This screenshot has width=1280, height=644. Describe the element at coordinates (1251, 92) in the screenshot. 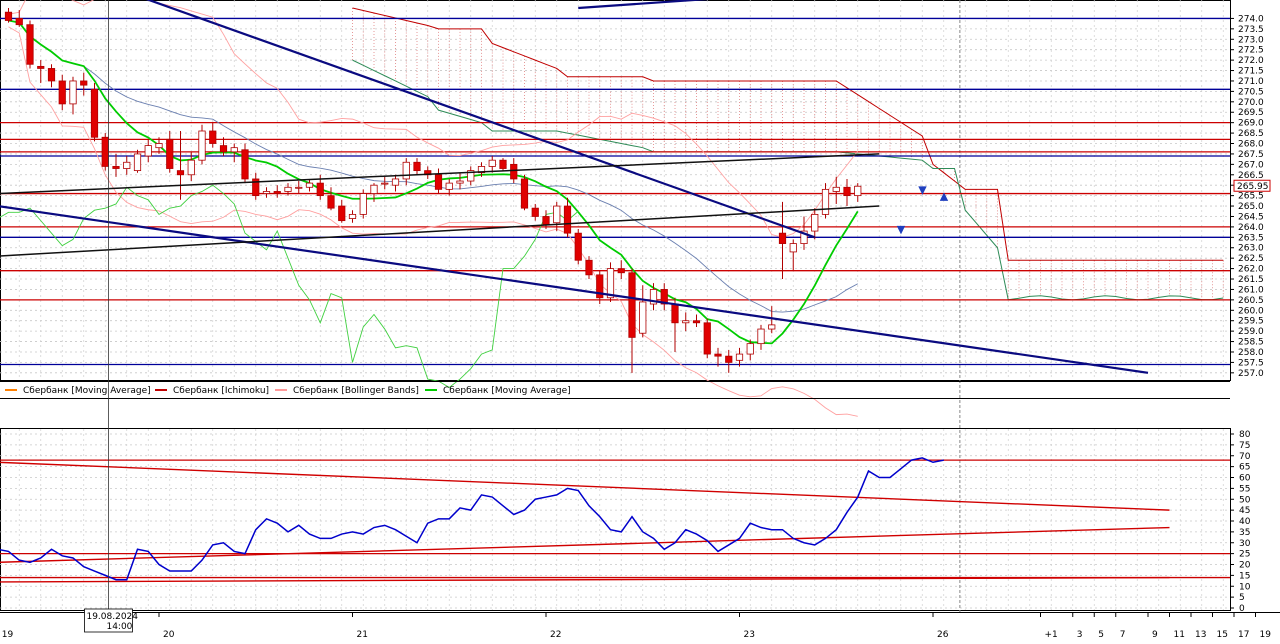

I see `price-axis-label: 270.5` at that location.